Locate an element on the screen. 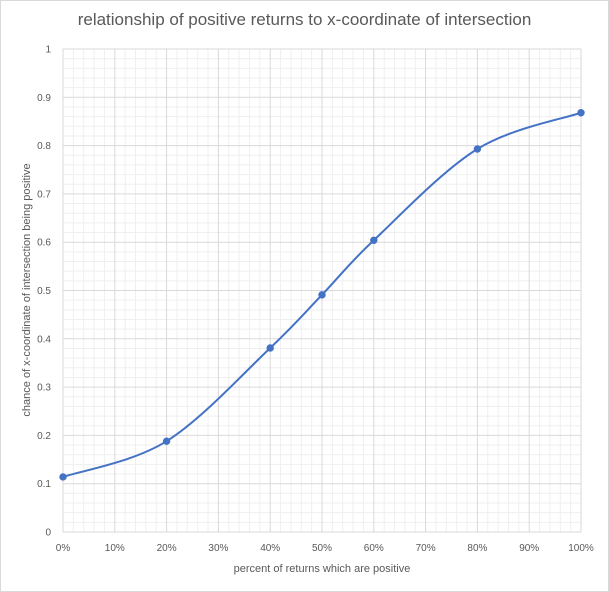  y-tick-label: 1 is located at coordinates (48, 50).